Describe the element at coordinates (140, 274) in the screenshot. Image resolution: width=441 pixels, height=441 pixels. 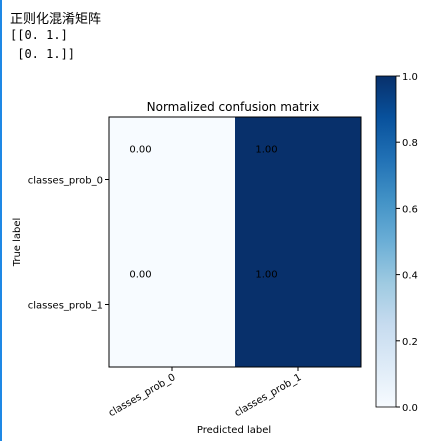
I see `cell-value-label-1-0: 0.00` at that location.